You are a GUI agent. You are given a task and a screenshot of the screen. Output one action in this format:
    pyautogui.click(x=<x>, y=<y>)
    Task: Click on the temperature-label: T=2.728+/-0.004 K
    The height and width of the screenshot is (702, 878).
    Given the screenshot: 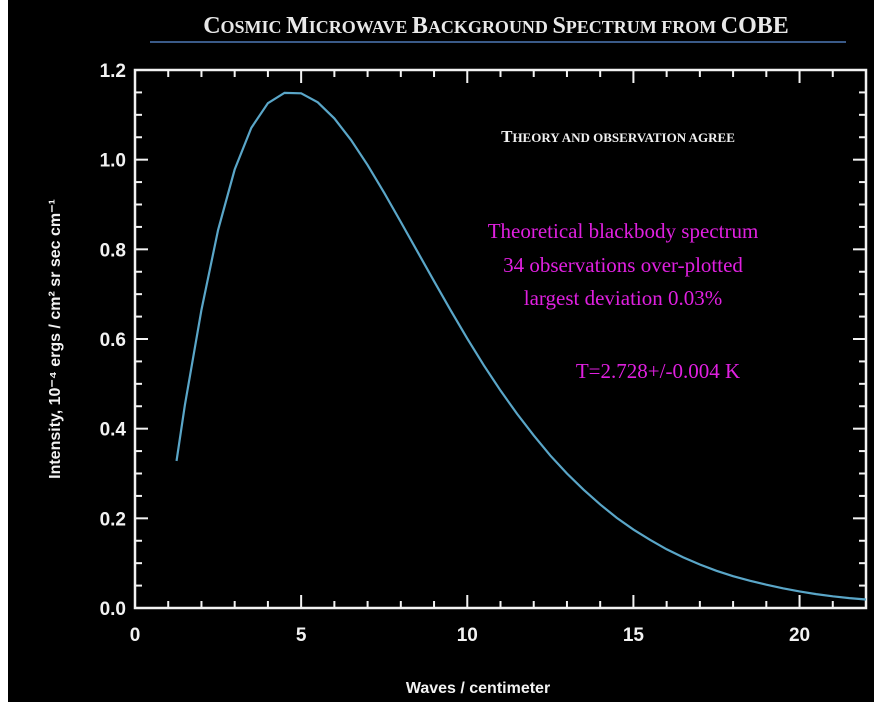 What is the action you would take?
    pyautogui.click(x=658, y=371)
    